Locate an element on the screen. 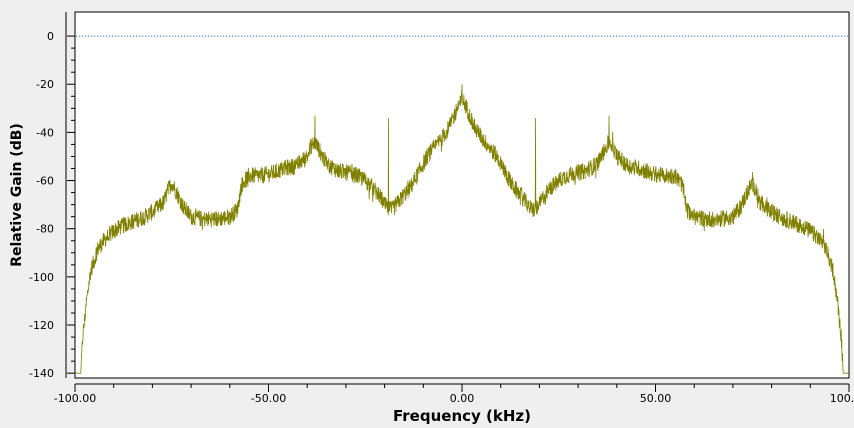 This screenshot has height=428, width=854. y-tick-label: 0 is located at coordinates (50, 36).